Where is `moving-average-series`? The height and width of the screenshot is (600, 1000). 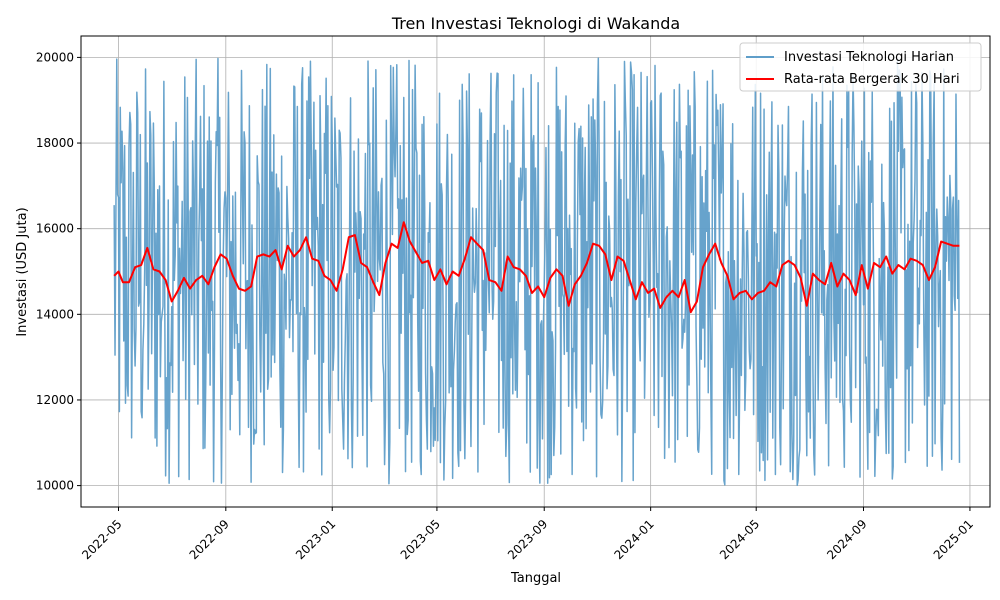
moving-average-series is located at coordinates (536, 267).